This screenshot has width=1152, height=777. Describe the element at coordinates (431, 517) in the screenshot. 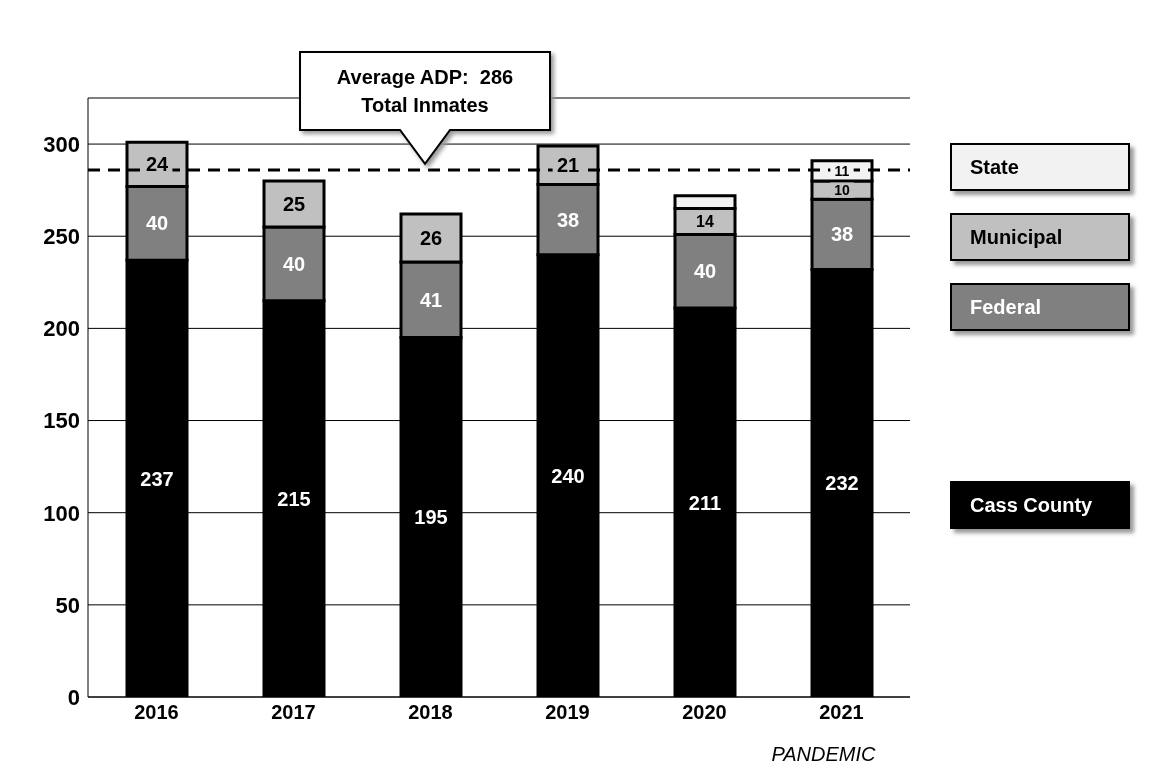

I see `data-label: 195` at that location.